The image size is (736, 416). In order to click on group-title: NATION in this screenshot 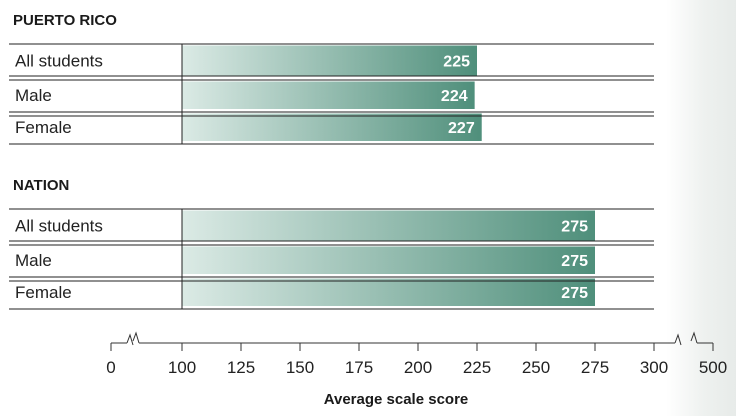, I will do `click(41, 185)`.